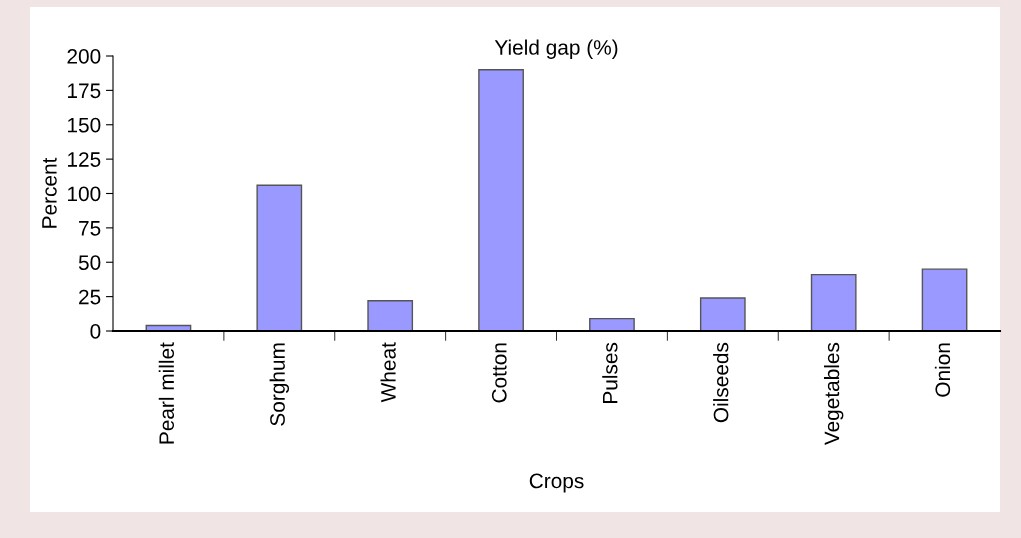  Describe the element at coordinates (833, 394) in the screenshot. I see `x-tick-label: Vegetables` at that location.